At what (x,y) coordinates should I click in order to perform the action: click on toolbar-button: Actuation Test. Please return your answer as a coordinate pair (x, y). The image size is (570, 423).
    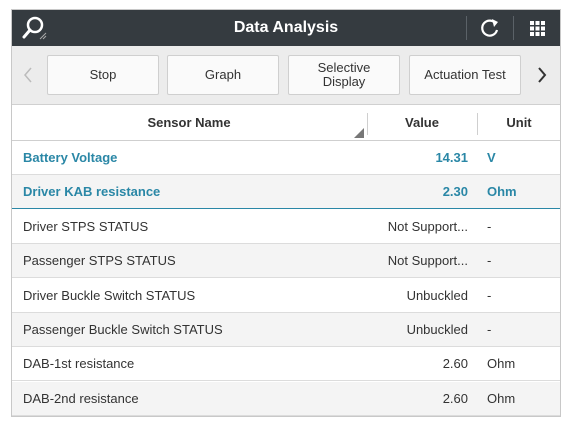
    Looking at the image, I should click on (465, 75).